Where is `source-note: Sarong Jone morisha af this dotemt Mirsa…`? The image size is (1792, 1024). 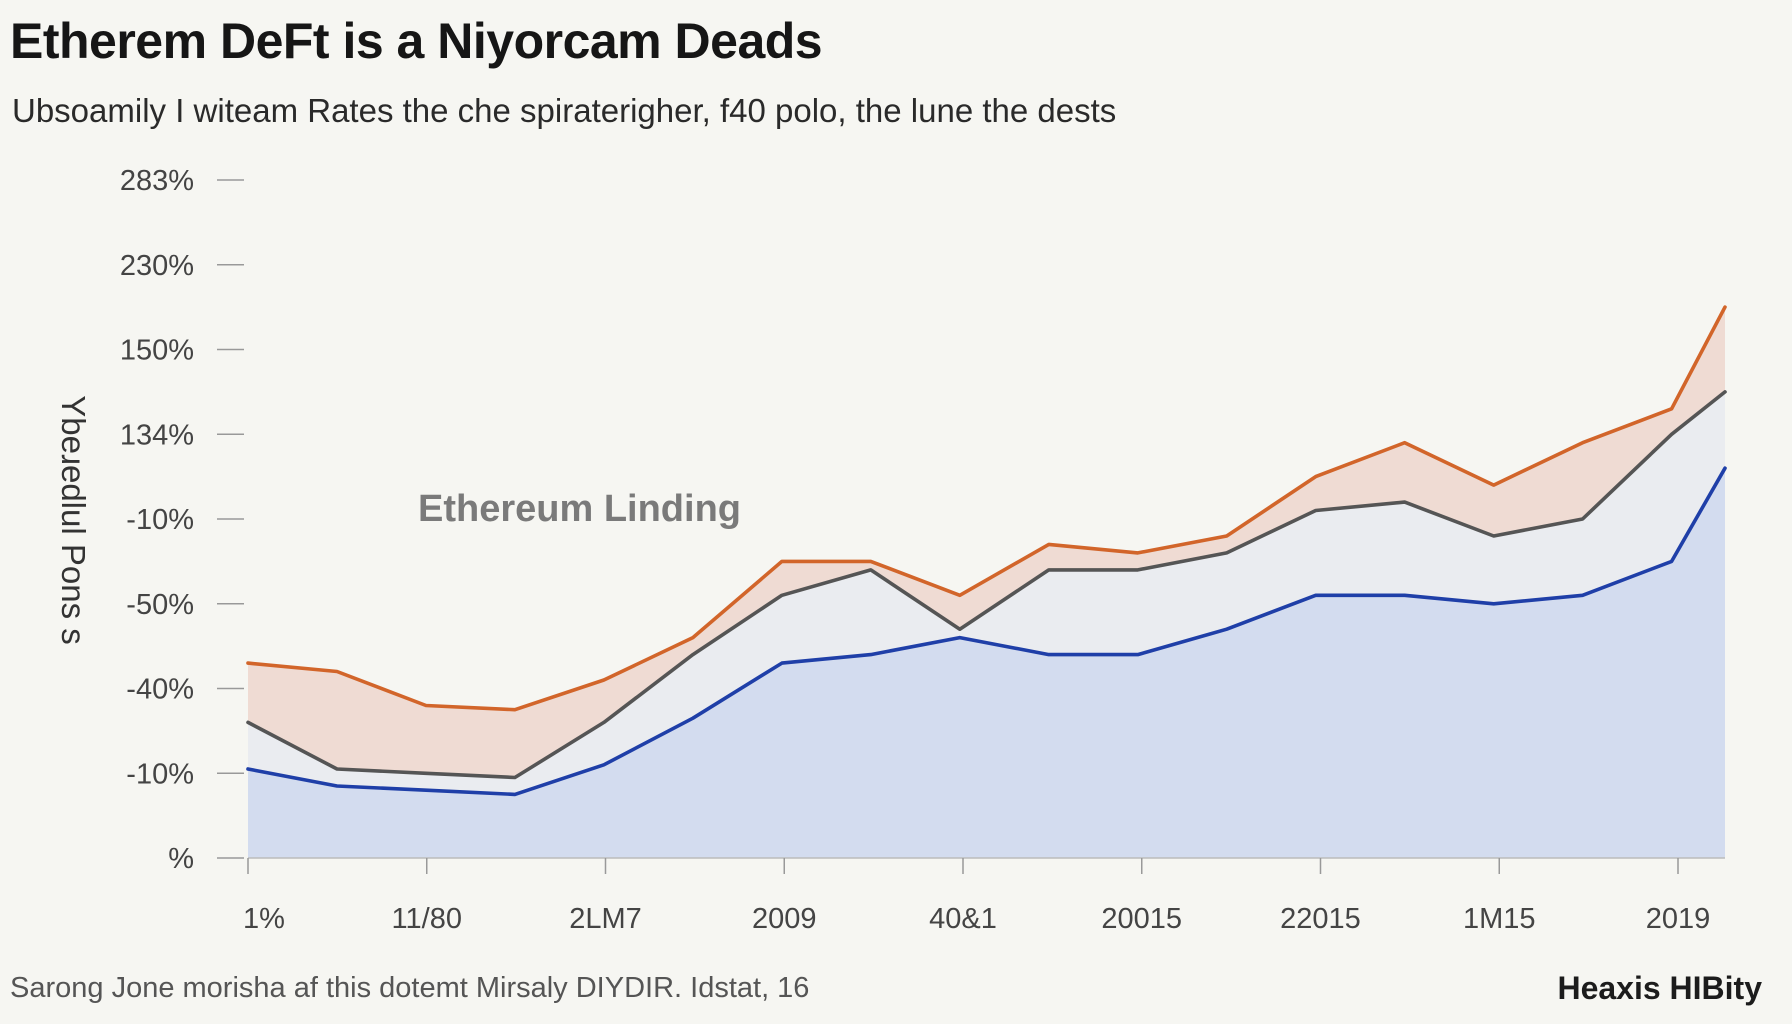 source-note: Sarong Jone morisha af this dotemt Mirsa… is located at coordinates (410, 988).